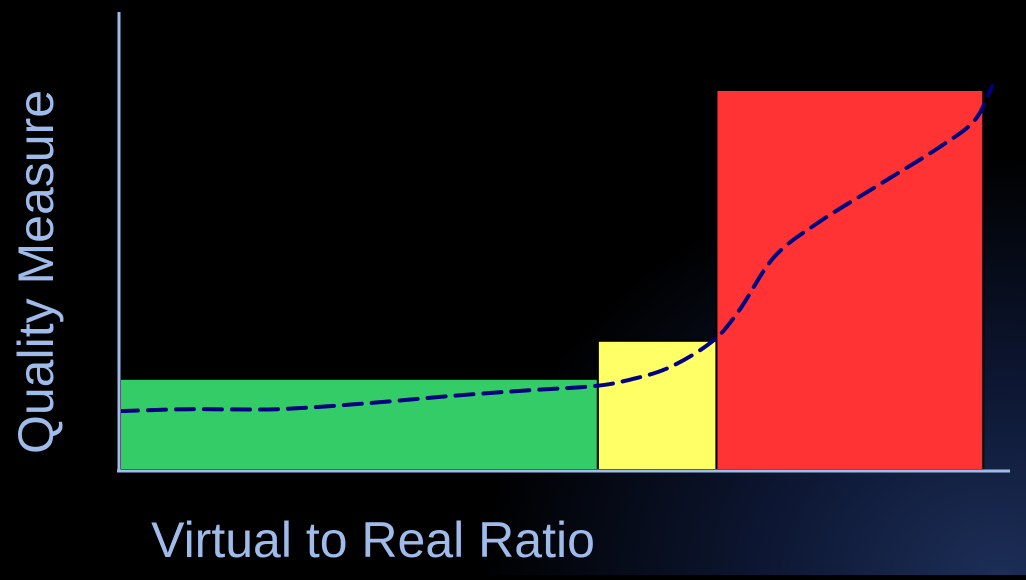 Image resolution: width=1026 pixels, height=580 pixels. Describe the element at coordinates (36, 272) in the screenshot. I see `y-axis-label: Quality Measure` at that location.